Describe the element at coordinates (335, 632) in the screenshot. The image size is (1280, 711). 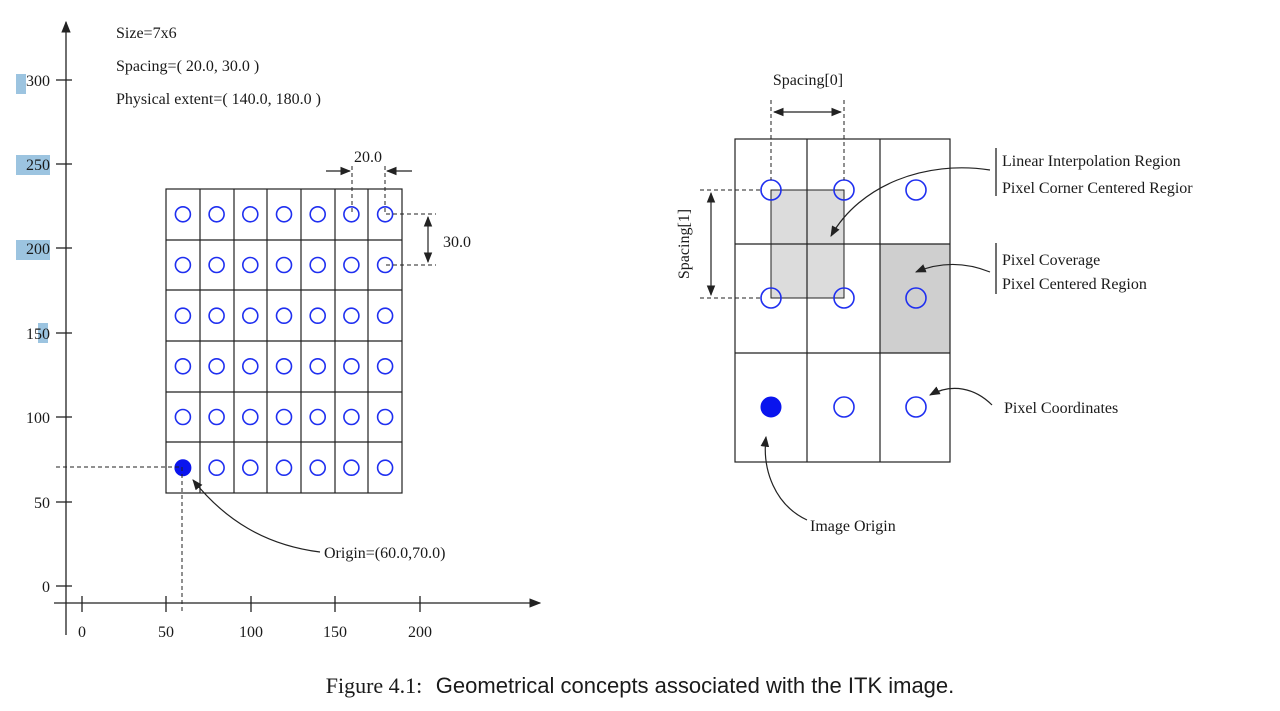
I see `x-tick-label: 150` at that location.